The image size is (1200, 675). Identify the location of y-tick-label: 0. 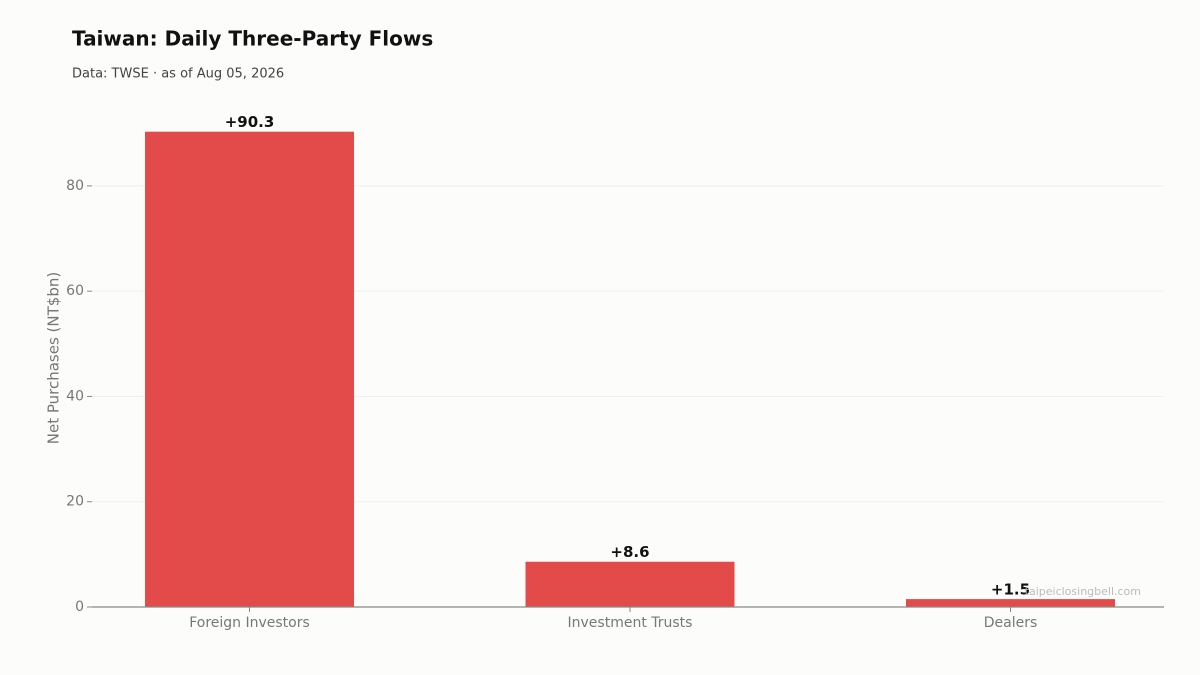
(79, 607).